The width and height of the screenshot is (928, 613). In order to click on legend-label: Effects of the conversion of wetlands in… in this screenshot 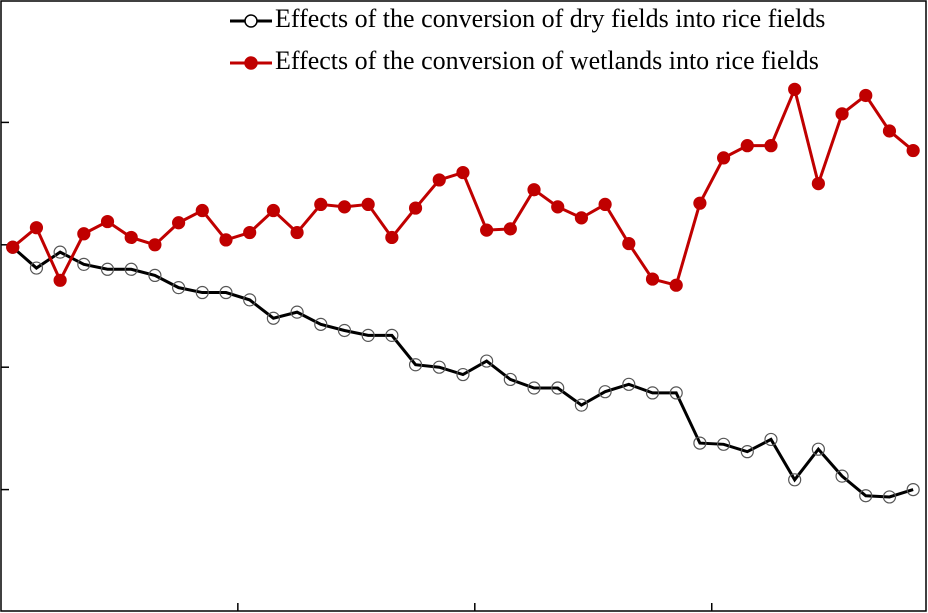, I will do `click(547, 60)`.